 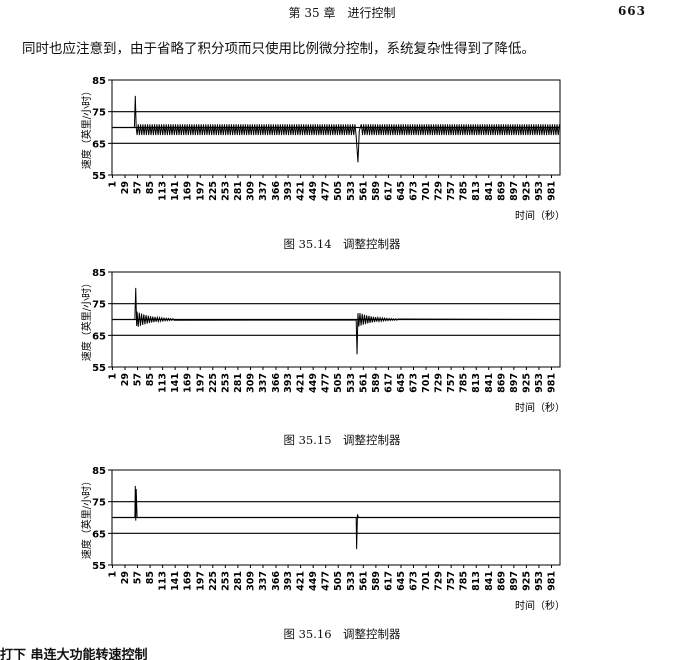 I want to click on x-tick-label: 869, so click(x=501, y=383).